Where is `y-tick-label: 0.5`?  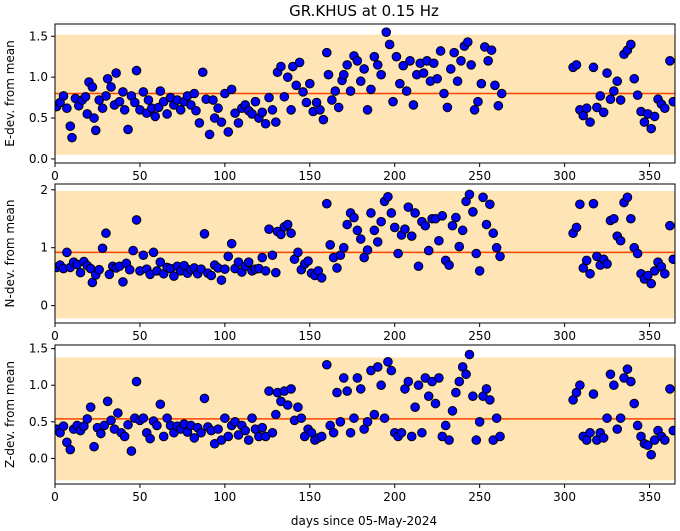 y-tick-label: 0.5 is located at coordinates (38, 422).